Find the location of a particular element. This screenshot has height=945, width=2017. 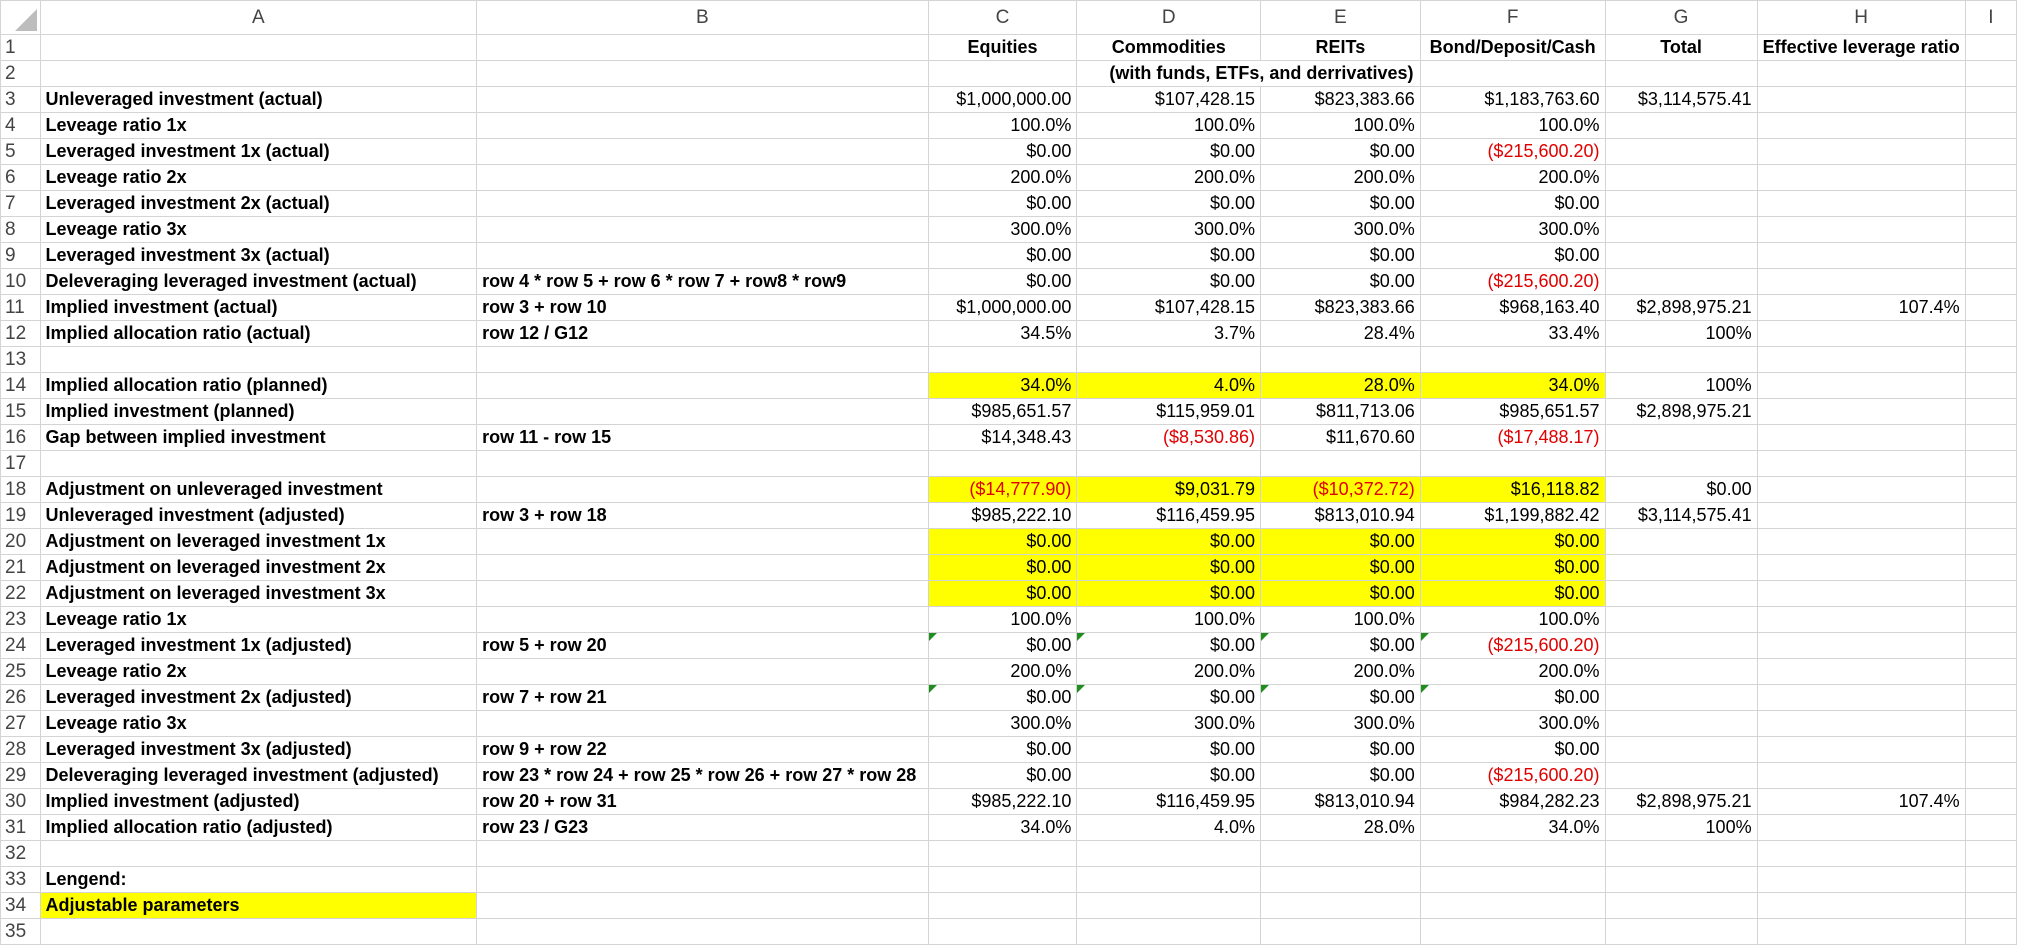

value-cell: $813,010.94 is located at coordinates (1340, 515).